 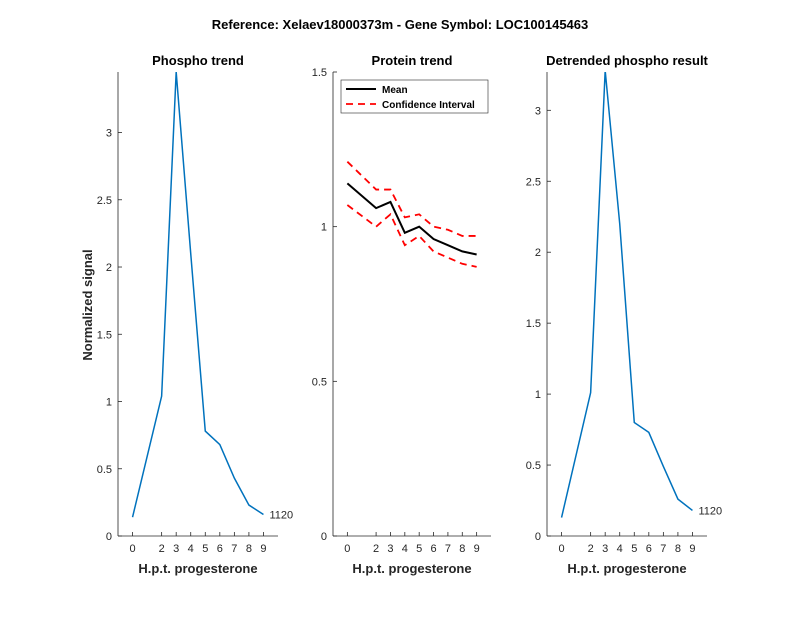 What do you see at coordinates (197, 568) in the screenshot?
I see `phospho-trend-xlabel: H.p.t. progesterone` at bounding box center [197, 568].